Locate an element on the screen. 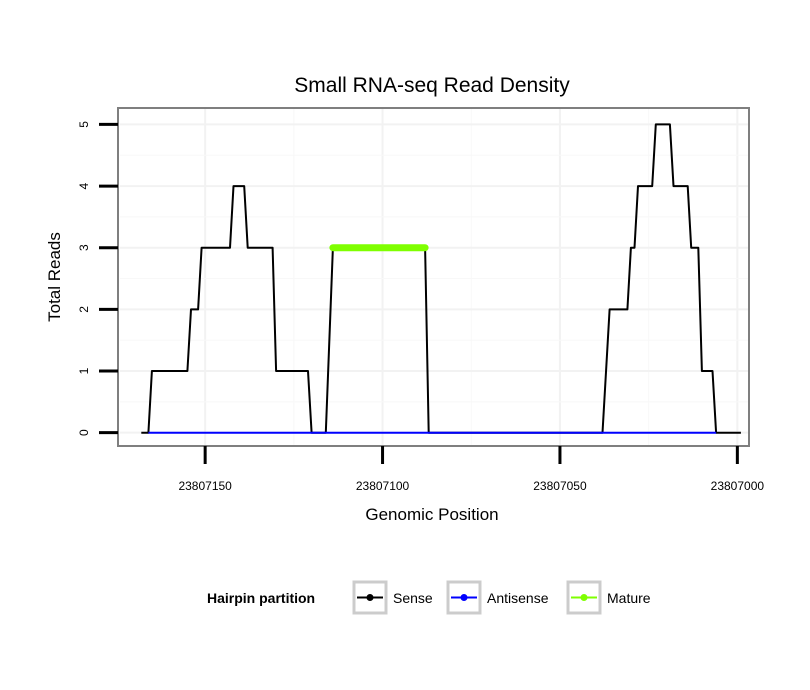  legend: Hairpin partition Sense Antisense Mature is located at coordinates (429, 597).